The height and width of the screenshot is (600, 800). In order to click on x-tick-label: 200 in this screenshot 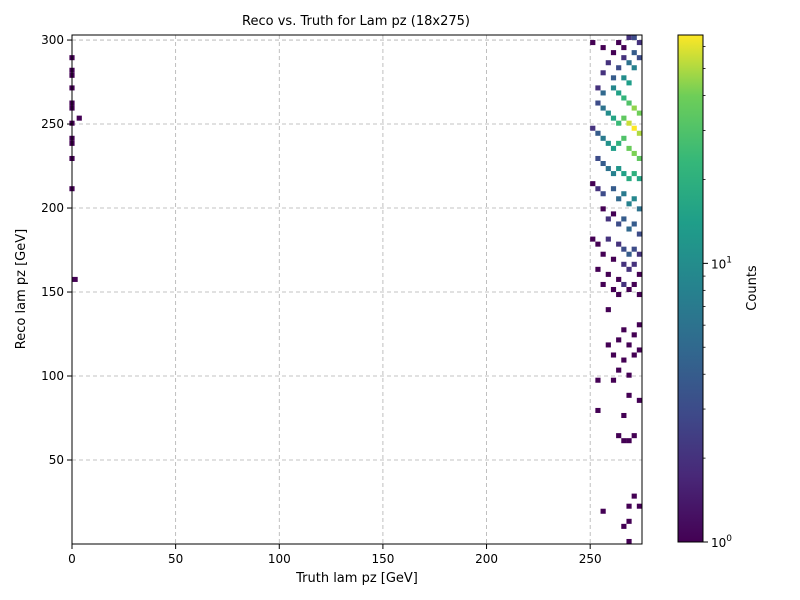, I will do `click(486, 559)`.